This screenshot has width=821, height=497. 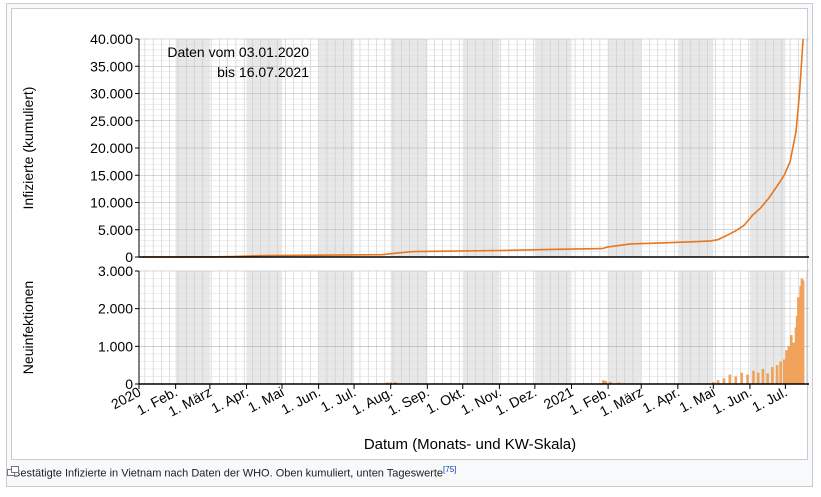 I want to click on date-range-annotation-line1: Daten vom 03.01.2020, so click(x=238, y=52).